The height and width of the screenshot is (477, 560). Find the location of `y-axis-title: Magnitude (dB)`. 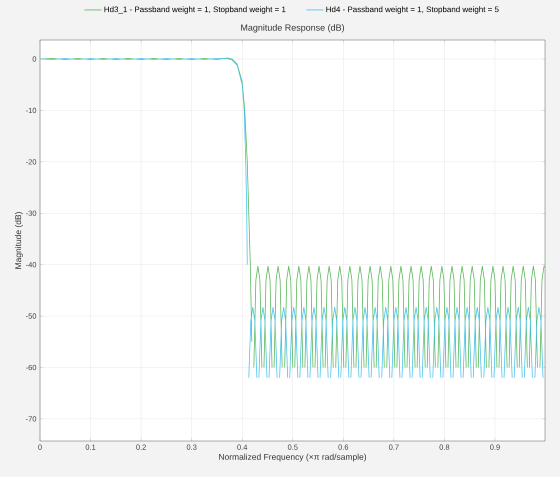

y-axis-title: Magnitude (dB) is located at coordinates (18, 240).